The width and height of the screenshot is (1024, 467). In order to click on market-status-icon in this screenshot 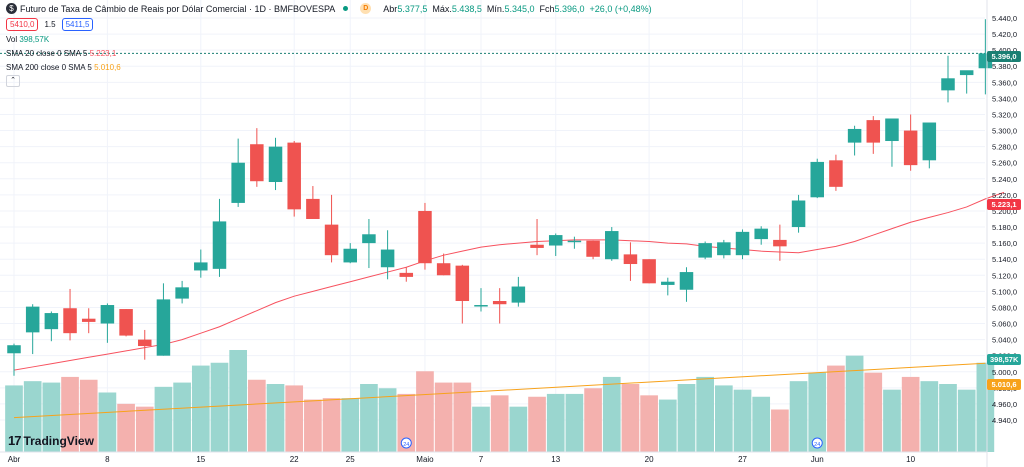, I will do `click(346, 8)`.